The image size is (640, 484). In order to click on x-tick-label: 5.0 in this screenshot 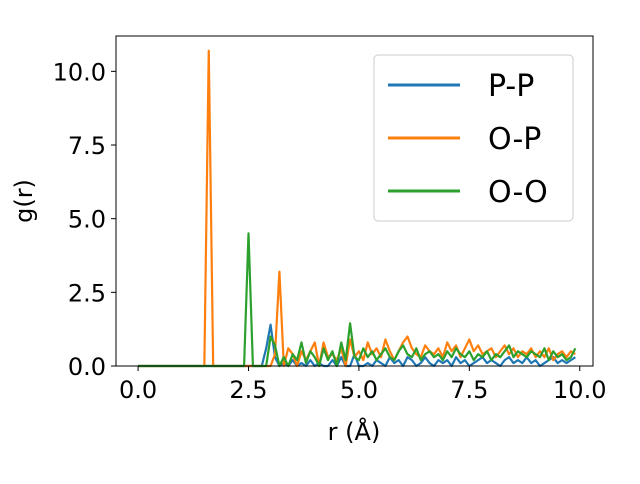, I will do `click(359, 390)`.